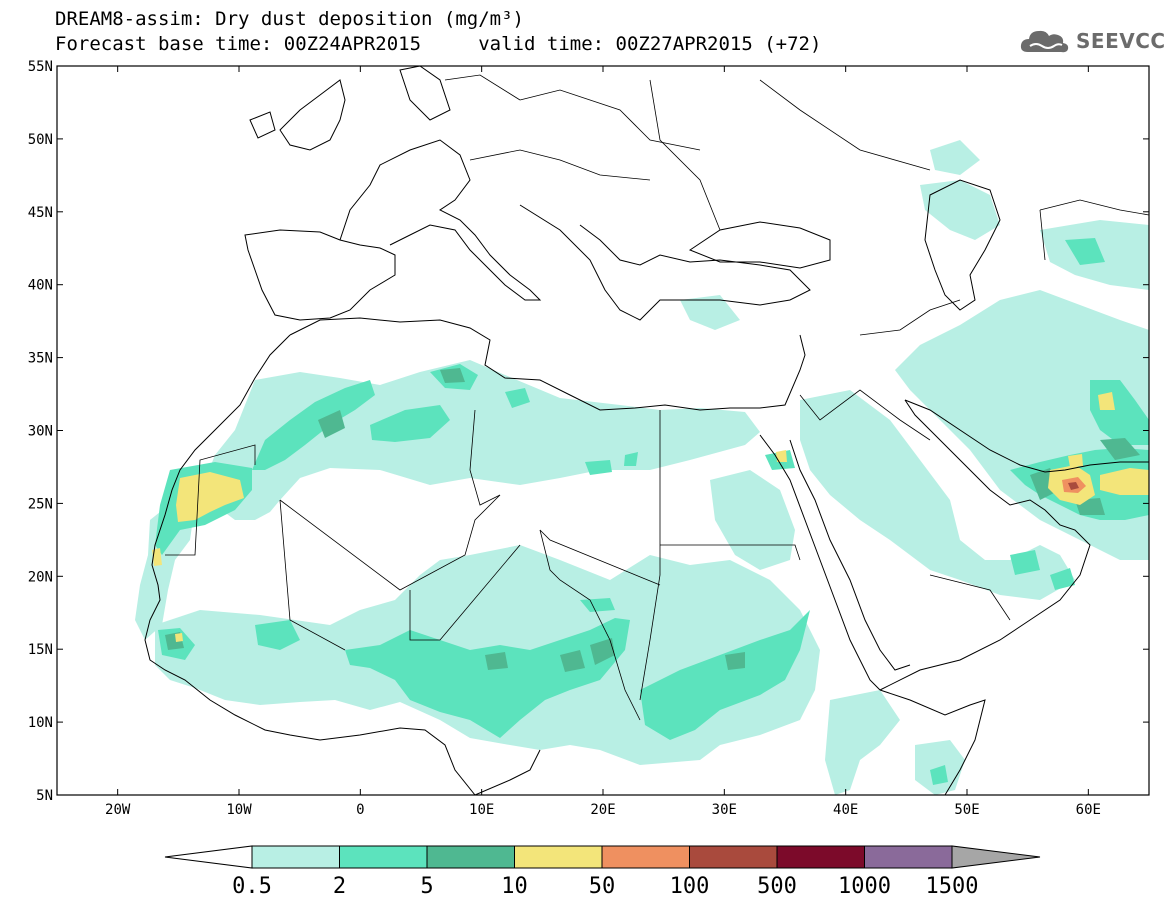  Describe the element at coordinates (40, 650) in the screenshot. I see `lat-tick-label: 15N` at that location.